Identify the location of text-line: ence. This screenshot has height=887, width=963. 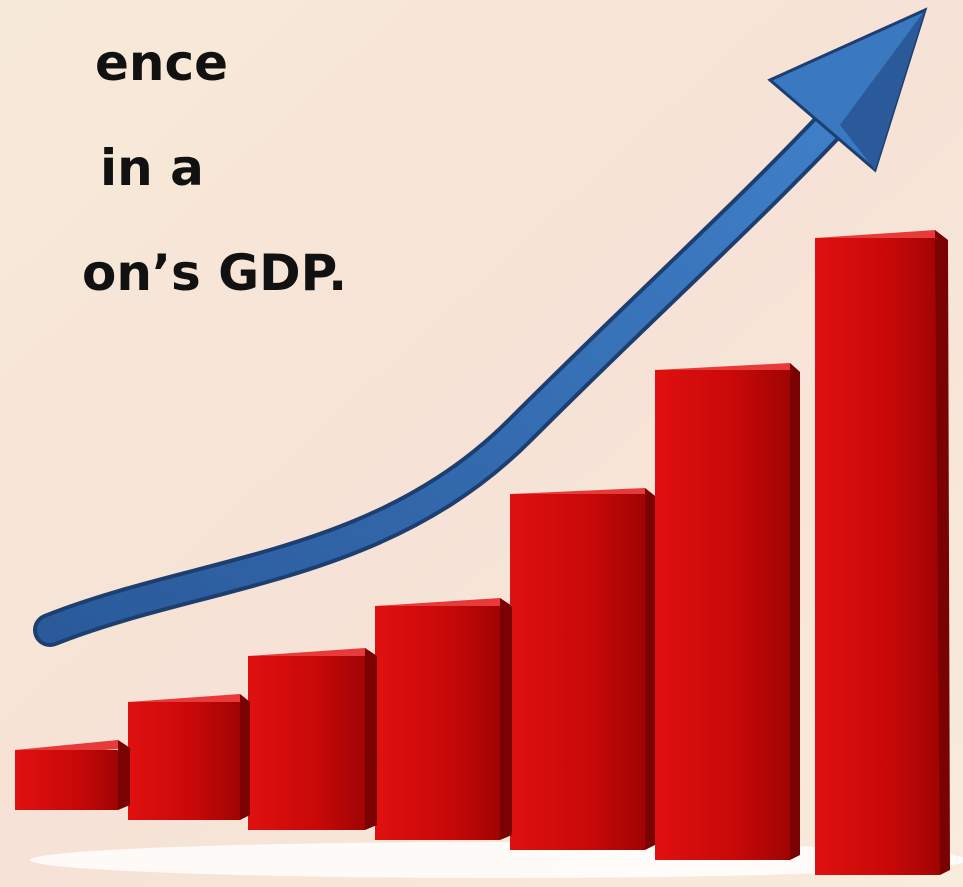
(161, 63).